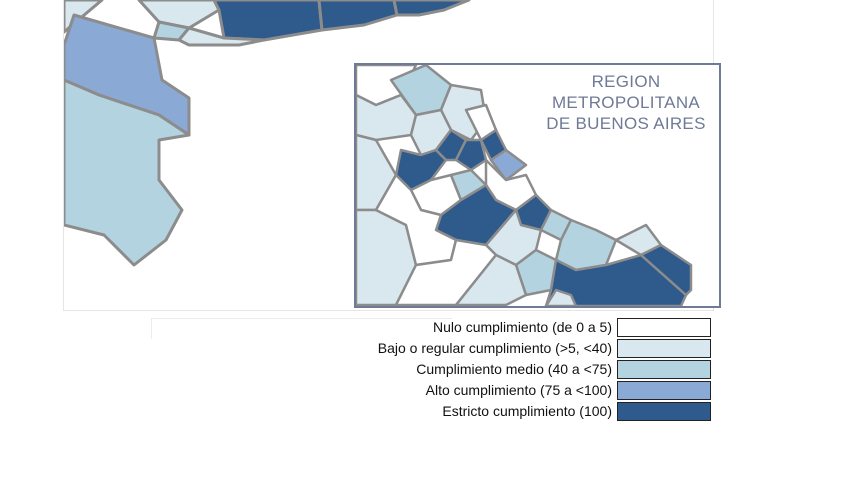 The image size is (848, 477). What do you see at coordinates (127, 172) in the screenshot?
I see `region-left-medio` at bounding box center [127, 172].